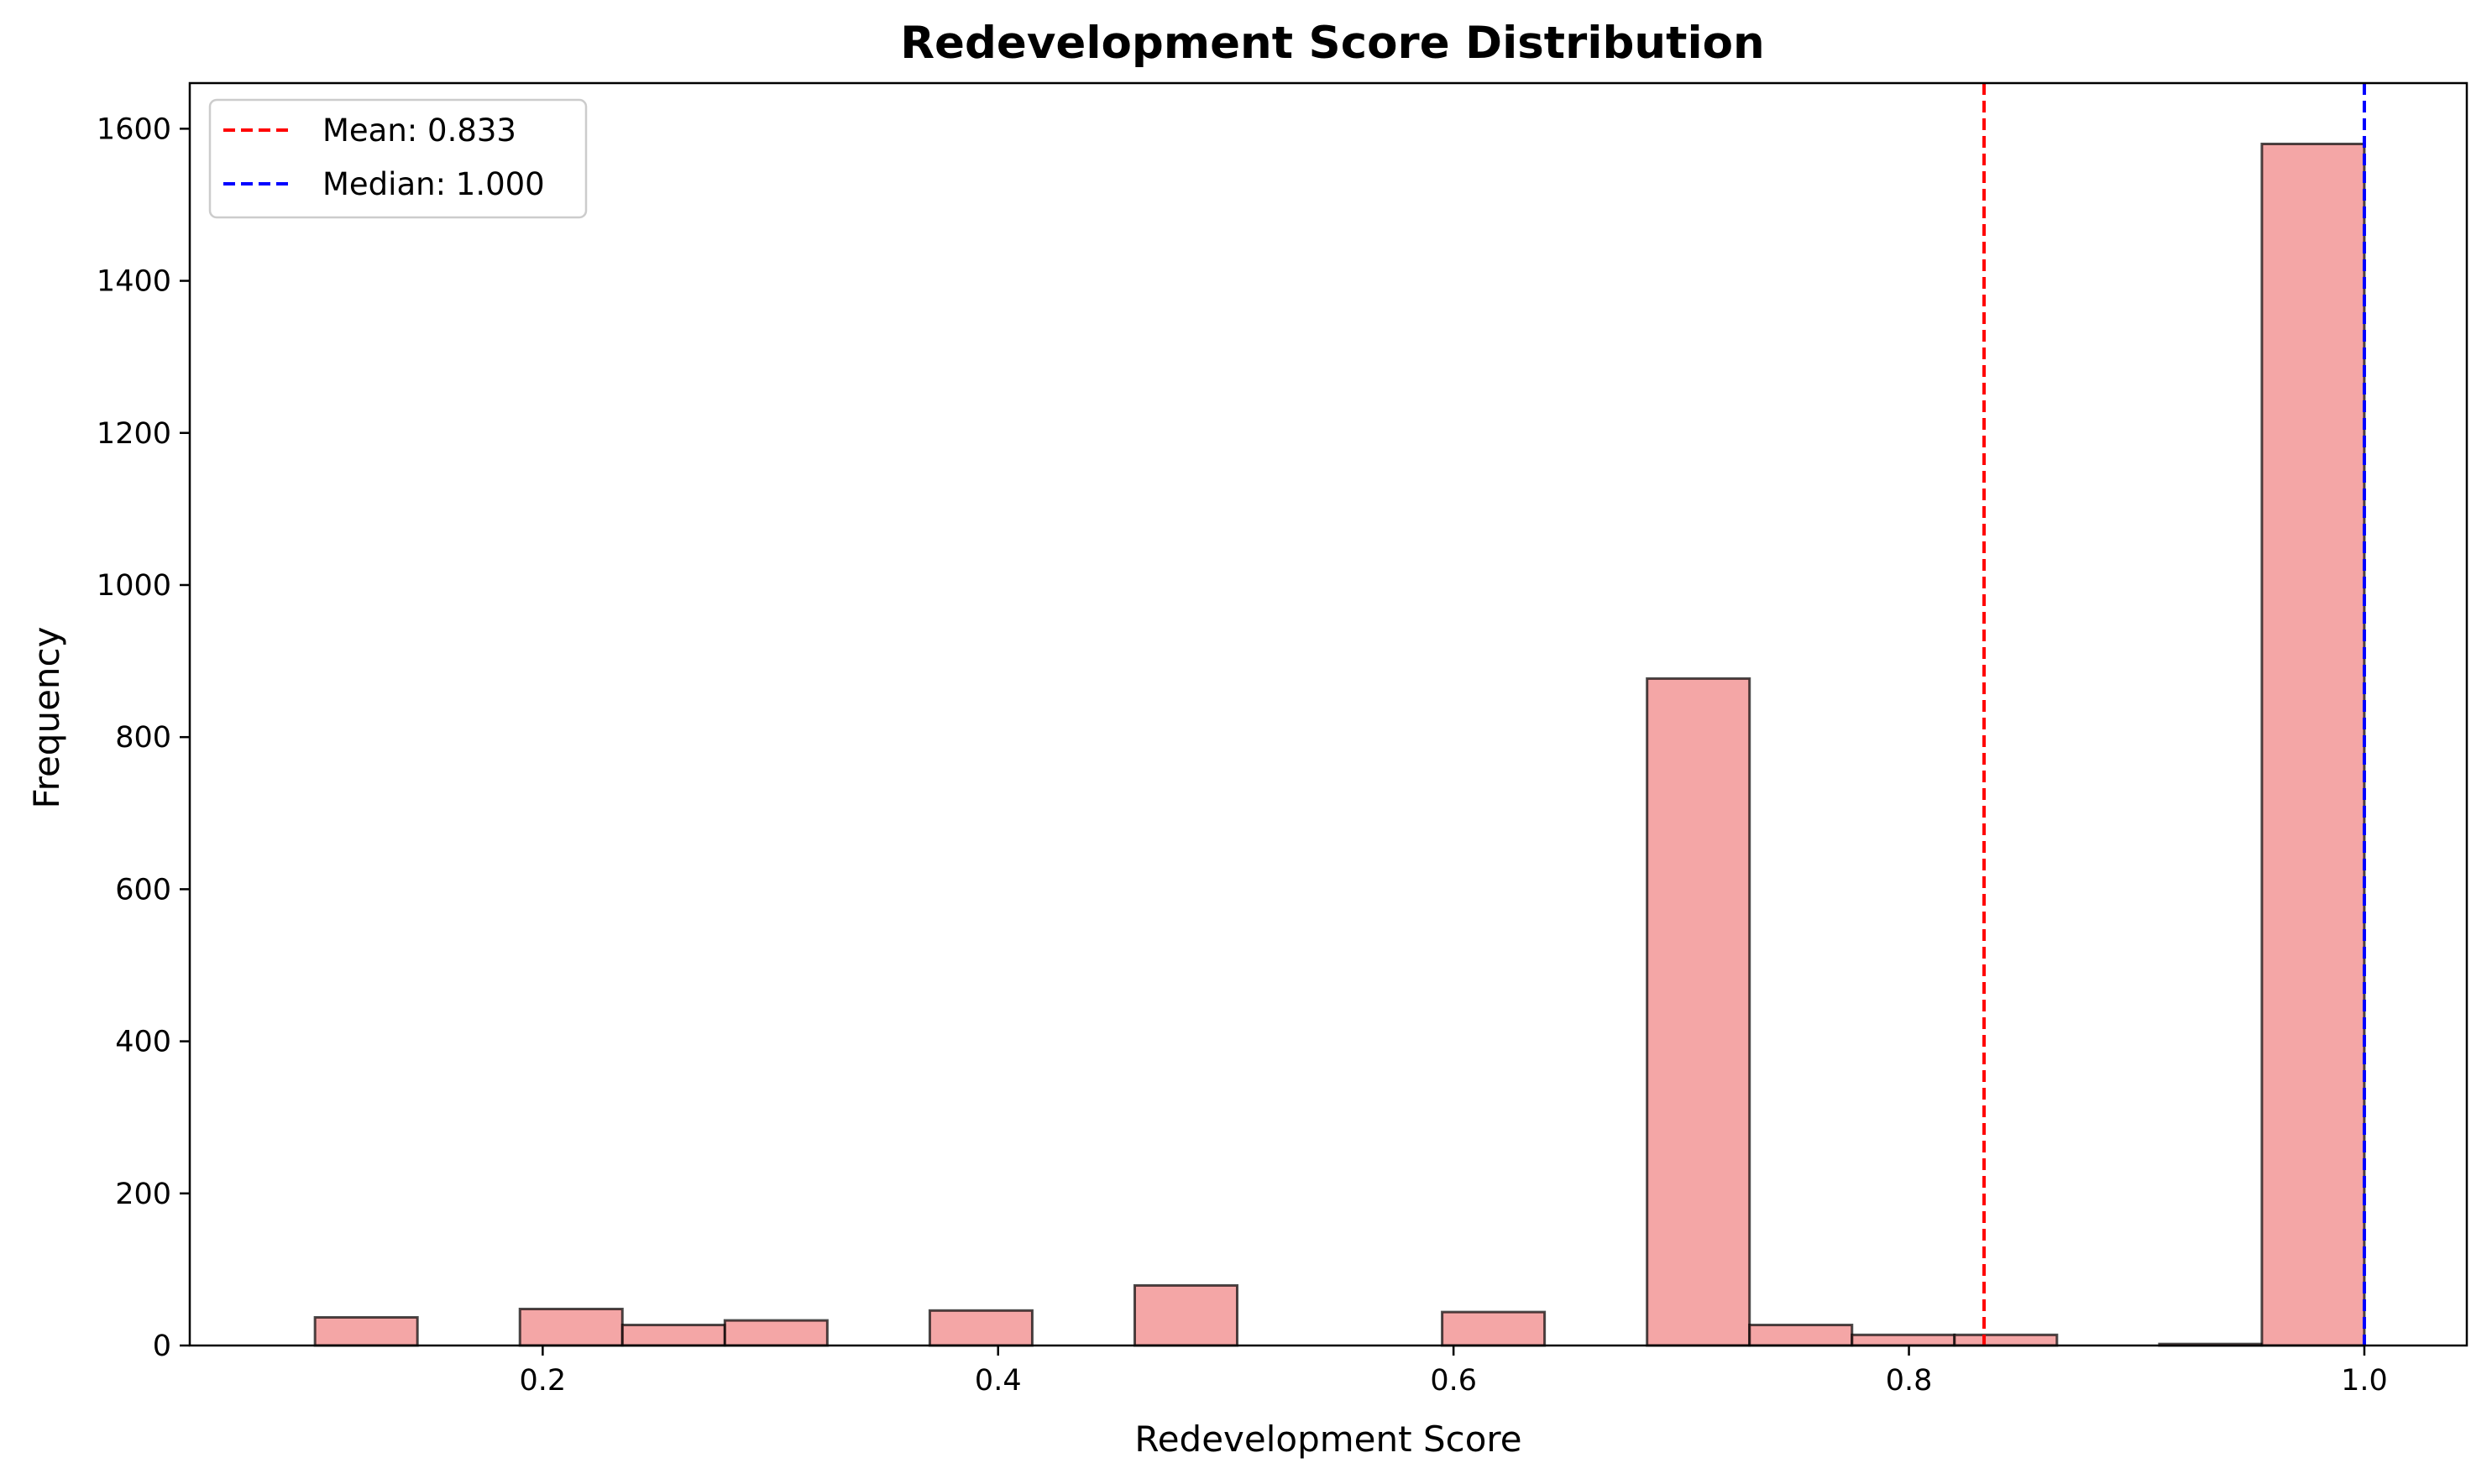 The height and width of the screenshot is (1484, 2492). I want to click on x-tick-label: 0.6, so click(1453, 1381).